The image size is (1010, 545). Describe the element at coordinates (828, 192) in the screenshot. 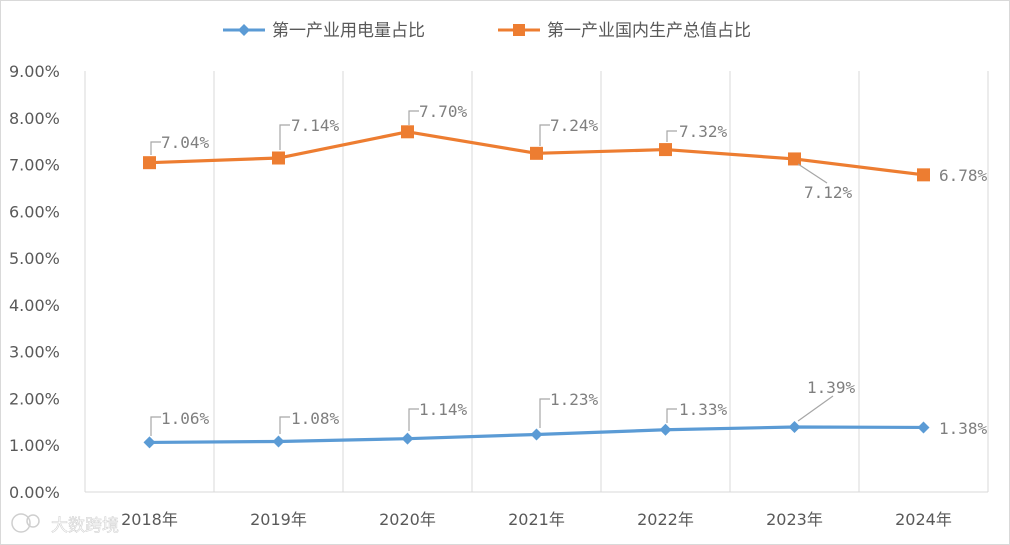

I see `data-label: 7.12%` at that location.